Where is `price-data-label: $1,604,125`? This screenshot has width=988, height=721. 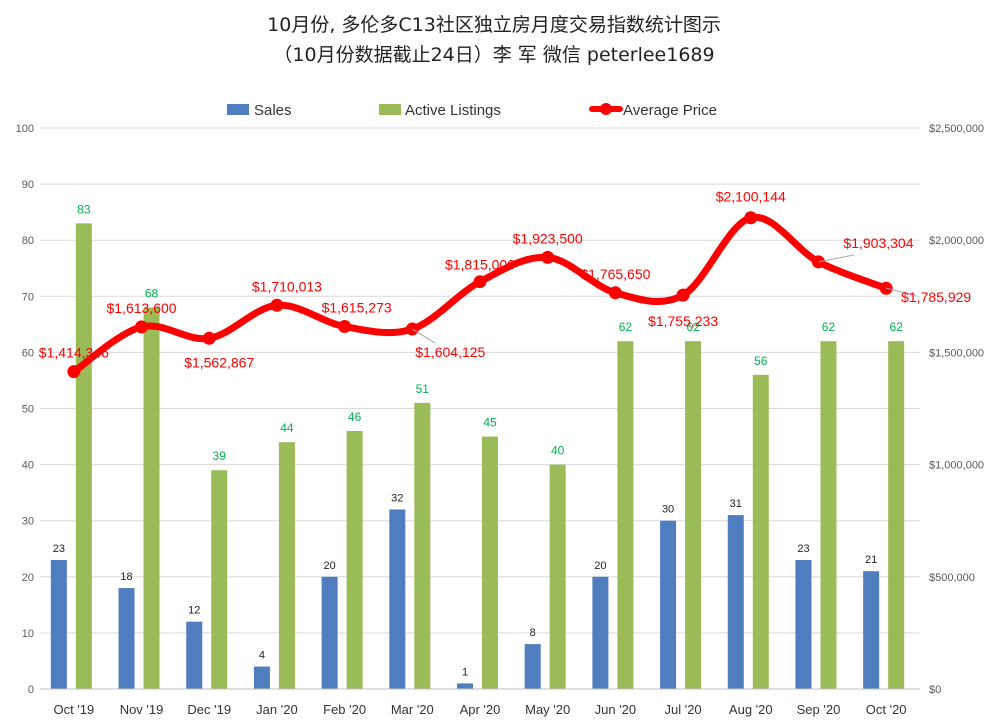 price-data-label: $1,604,125 is located at coordinates (450, 352).